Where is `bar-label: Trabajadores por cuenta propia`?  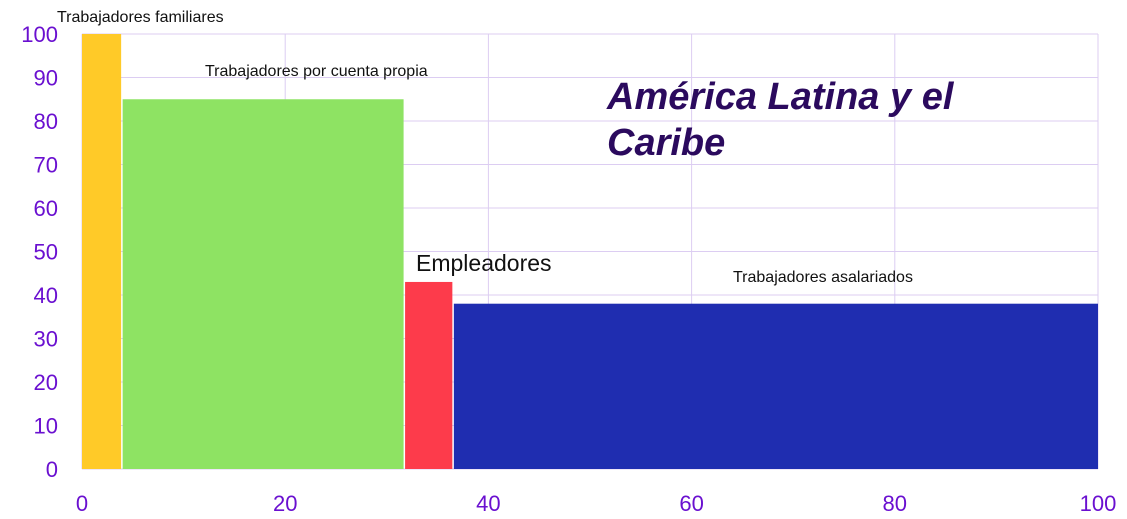 bar-label: Trabajadores por cuenta propia is located at coordinates (316, 71).